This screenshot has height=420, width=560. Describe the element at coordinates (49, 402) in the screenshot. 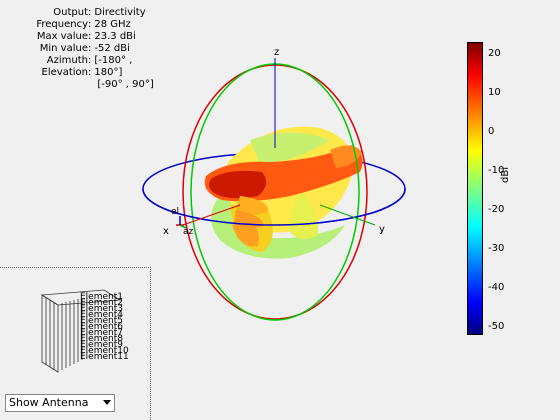

I see `dropdown-value: Show Antenna` at that location.